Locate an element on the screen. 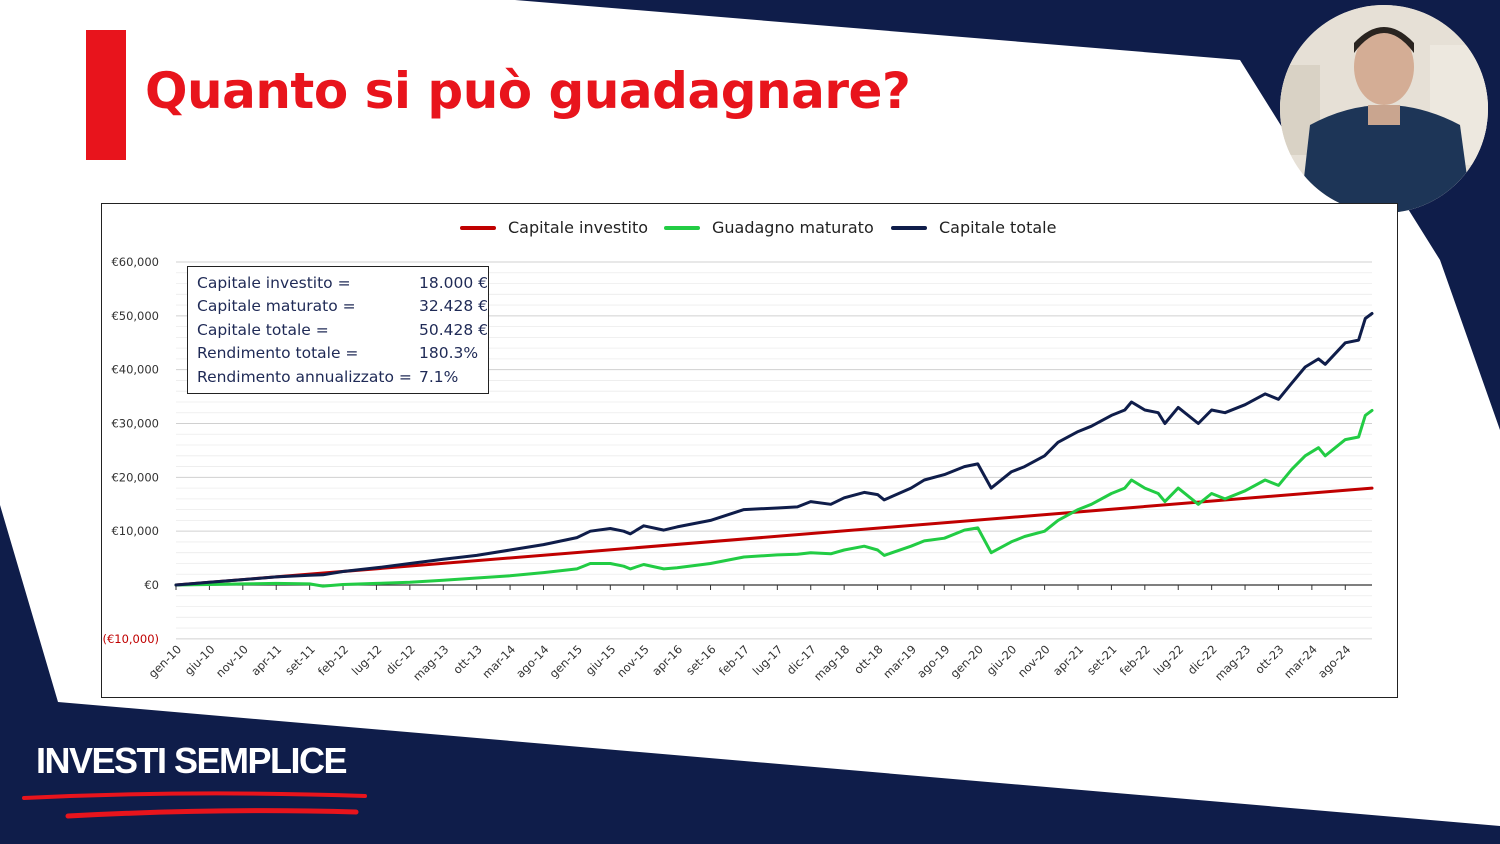 The width and height of the screenshot is (1500, 844). stat-row: Capitale maturato = 32.428 € is located at coordinates (338, 307).